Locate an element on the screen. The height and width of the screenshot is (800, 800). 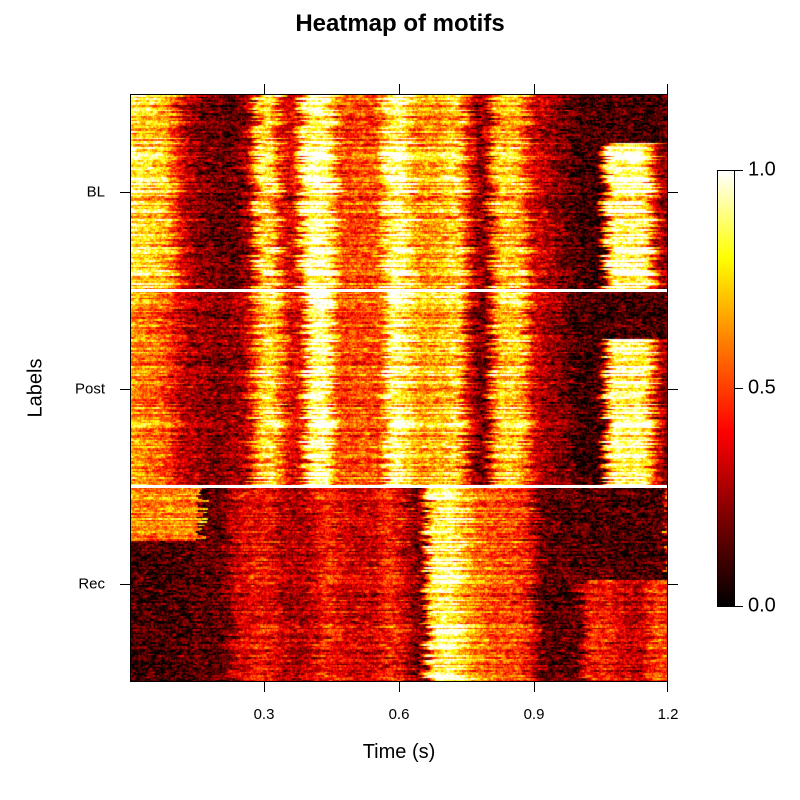
x-tick-label: 0.9 is located at coordinates (534, 714).